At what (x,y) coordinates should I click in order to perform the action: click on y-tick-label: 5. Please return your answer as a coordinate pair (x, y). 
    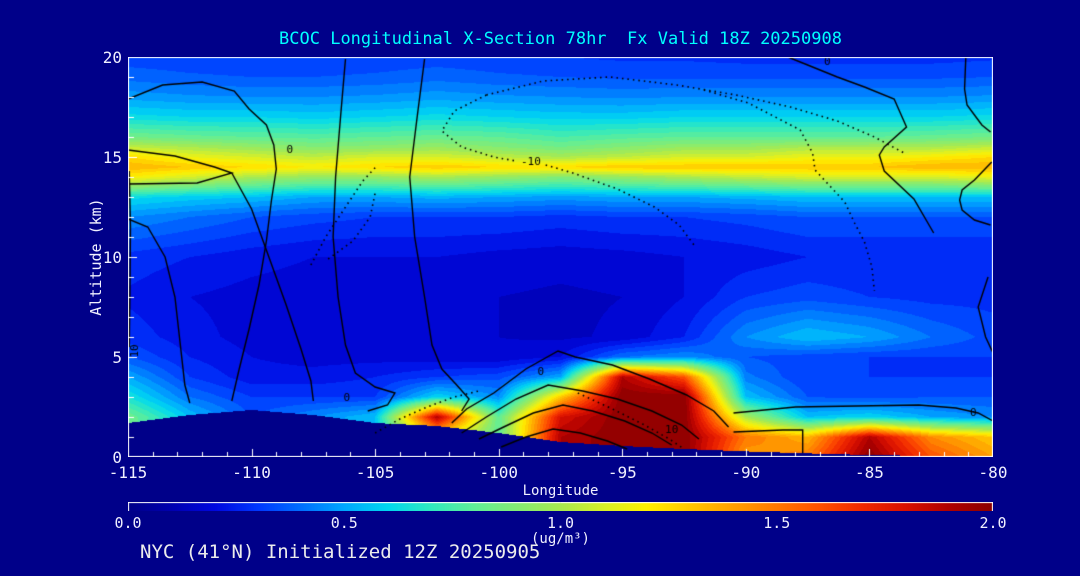
    Looking at the image, I should click on (117, 357).